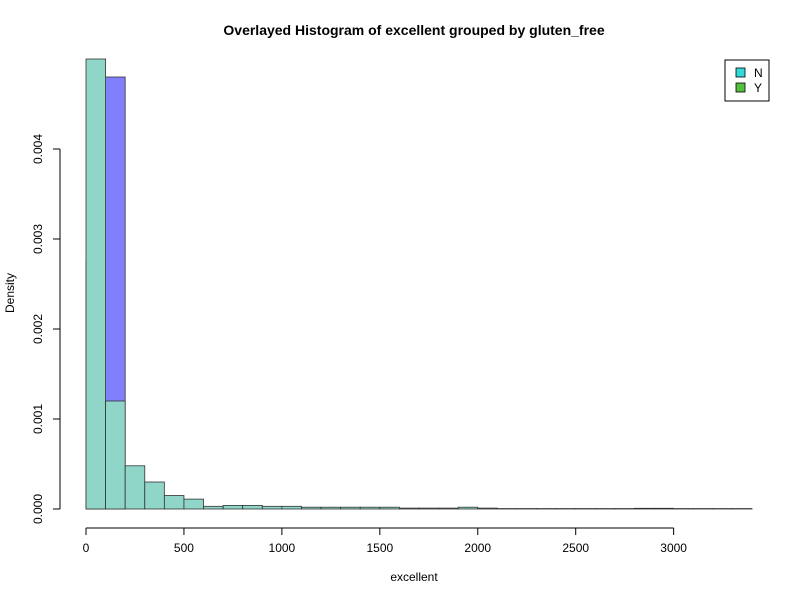  Describe the element at coordinates (38, 329) in the screenshot. I see `y-tick-label: 0.002` at that location.